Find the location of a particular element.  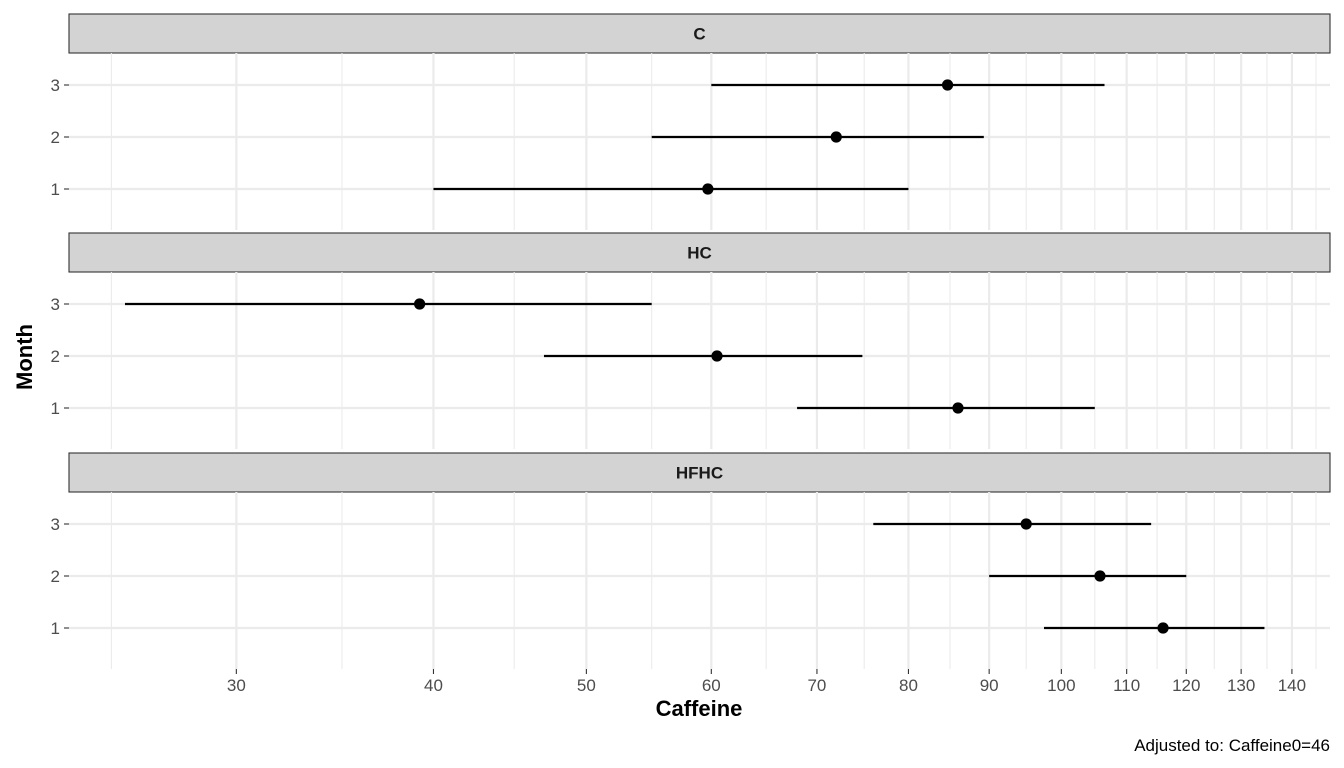

facet-strip-label: HC is located at coordinates (699, 253).